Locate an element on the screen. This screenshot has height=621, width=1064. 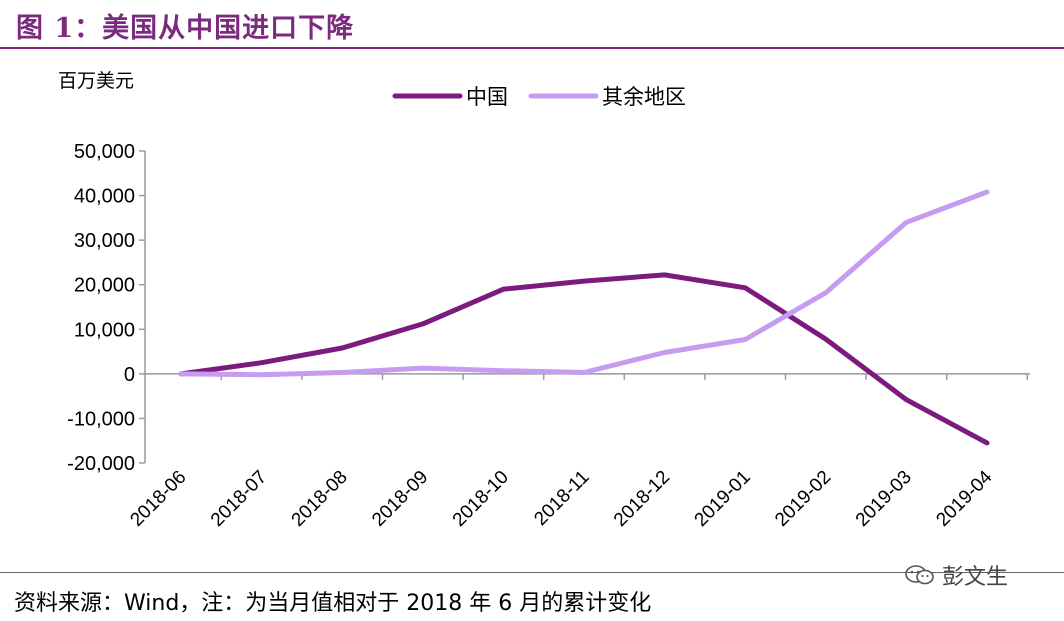
y-tick-label: 50,000 is located at coordinates (104, 152).